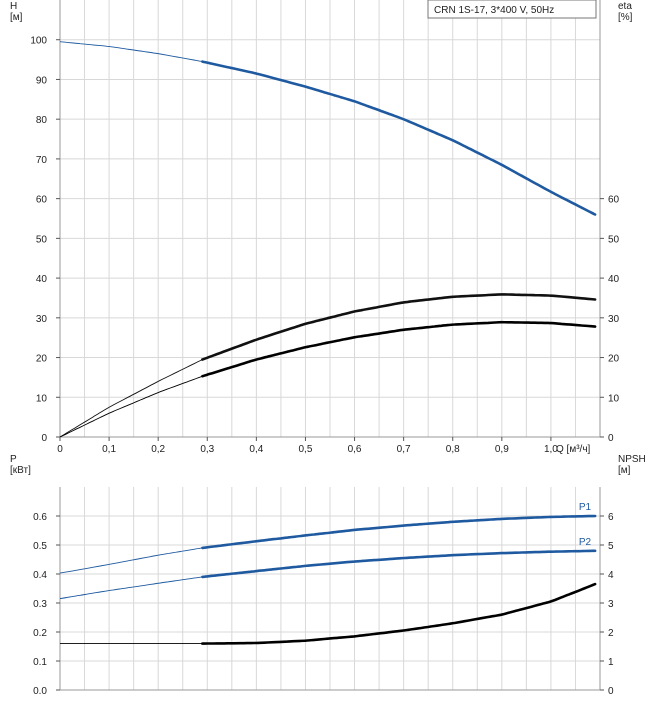 The image size is (658, 705). Describe the element at coordinates (625, 17) in the screenshot. I see `right-axis-unit: [%]` at that location.